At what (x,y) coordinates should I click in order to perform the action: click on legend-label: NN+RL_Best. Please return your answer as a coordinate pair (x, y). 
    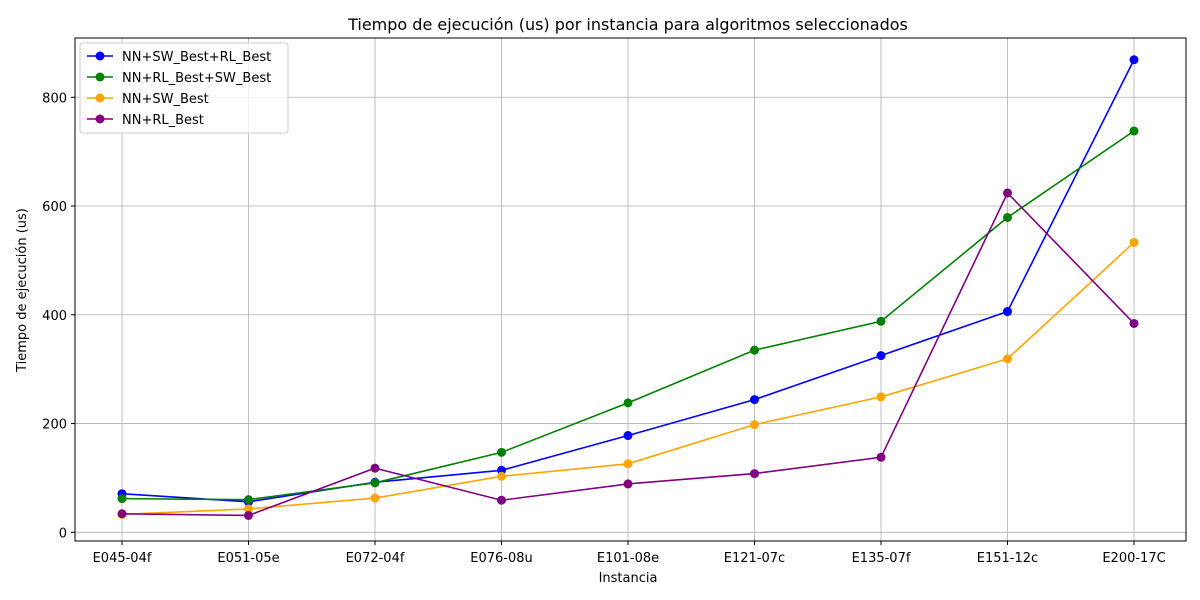
    Looking at the image, I should click on (163, 120).